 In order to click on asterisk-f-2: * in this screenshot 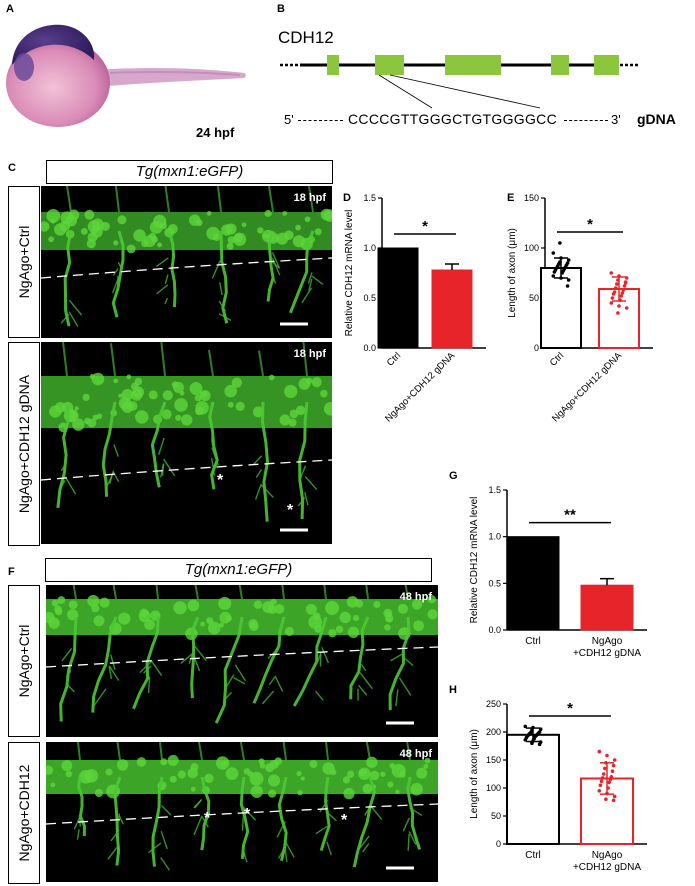, I will do `click(247, 814)`.